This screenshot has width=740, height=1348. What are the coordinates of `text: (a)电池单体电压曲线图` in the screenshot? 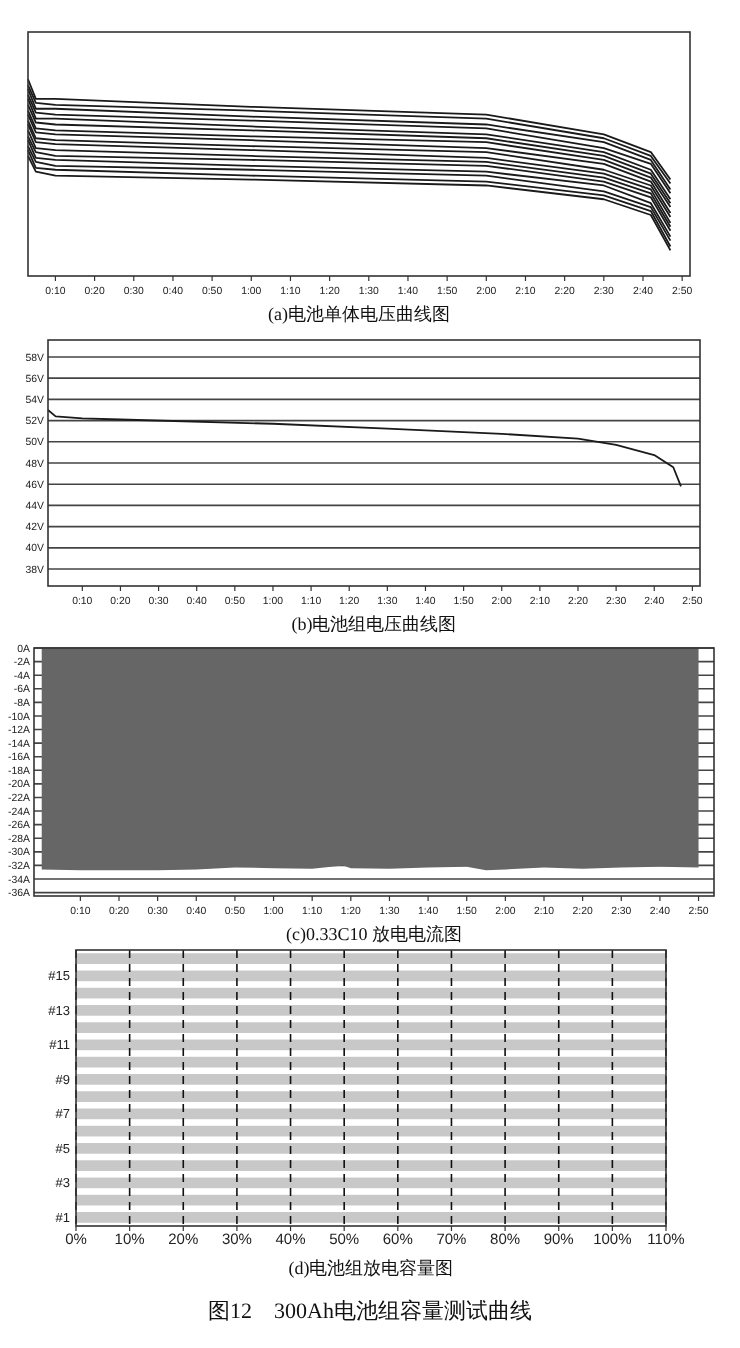 It's located at (359, 314).